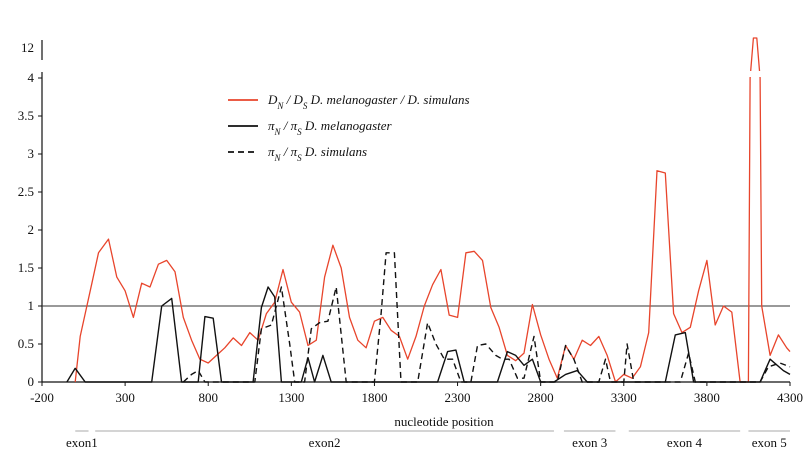 The image size is (803, 452). Describe the element at coordinates (125, 397) in the screenshot. I see `x-tick-label: 300` at that location.